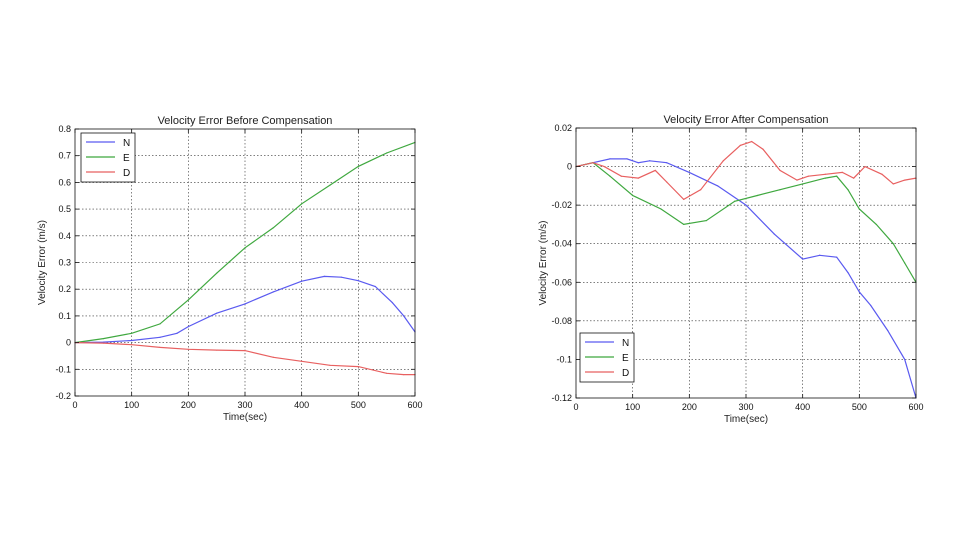  What do you see at coordinates (915, 407) in the screenshot?
I see `chart-2-x-tick-label: 600` at bounding box center [915, 407].